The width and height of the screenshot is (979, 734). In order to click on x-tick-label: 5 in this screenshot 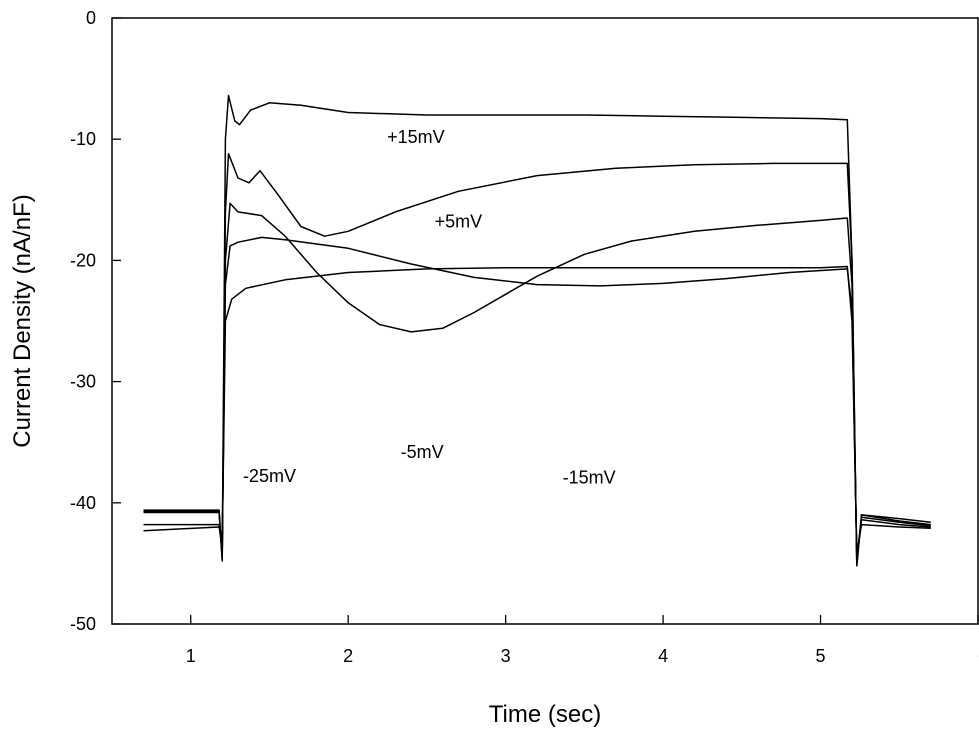, I will do `click(821, 656)`.